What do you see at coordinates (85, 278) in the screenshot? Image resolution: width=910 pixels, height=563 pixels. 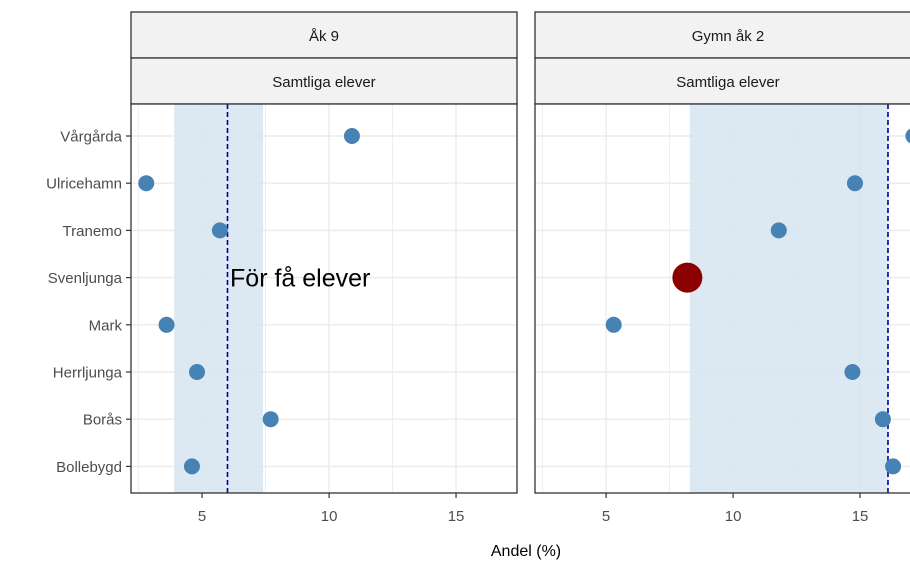 I see `y-tick-label: Svenljunga` at bounding box center [85, 278].